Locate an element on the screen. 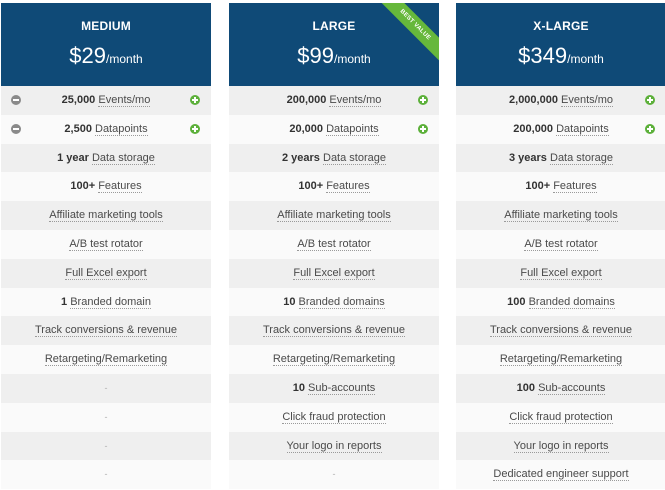  feature-quantity: 2,000,000 is located at coordinates (533, 100).